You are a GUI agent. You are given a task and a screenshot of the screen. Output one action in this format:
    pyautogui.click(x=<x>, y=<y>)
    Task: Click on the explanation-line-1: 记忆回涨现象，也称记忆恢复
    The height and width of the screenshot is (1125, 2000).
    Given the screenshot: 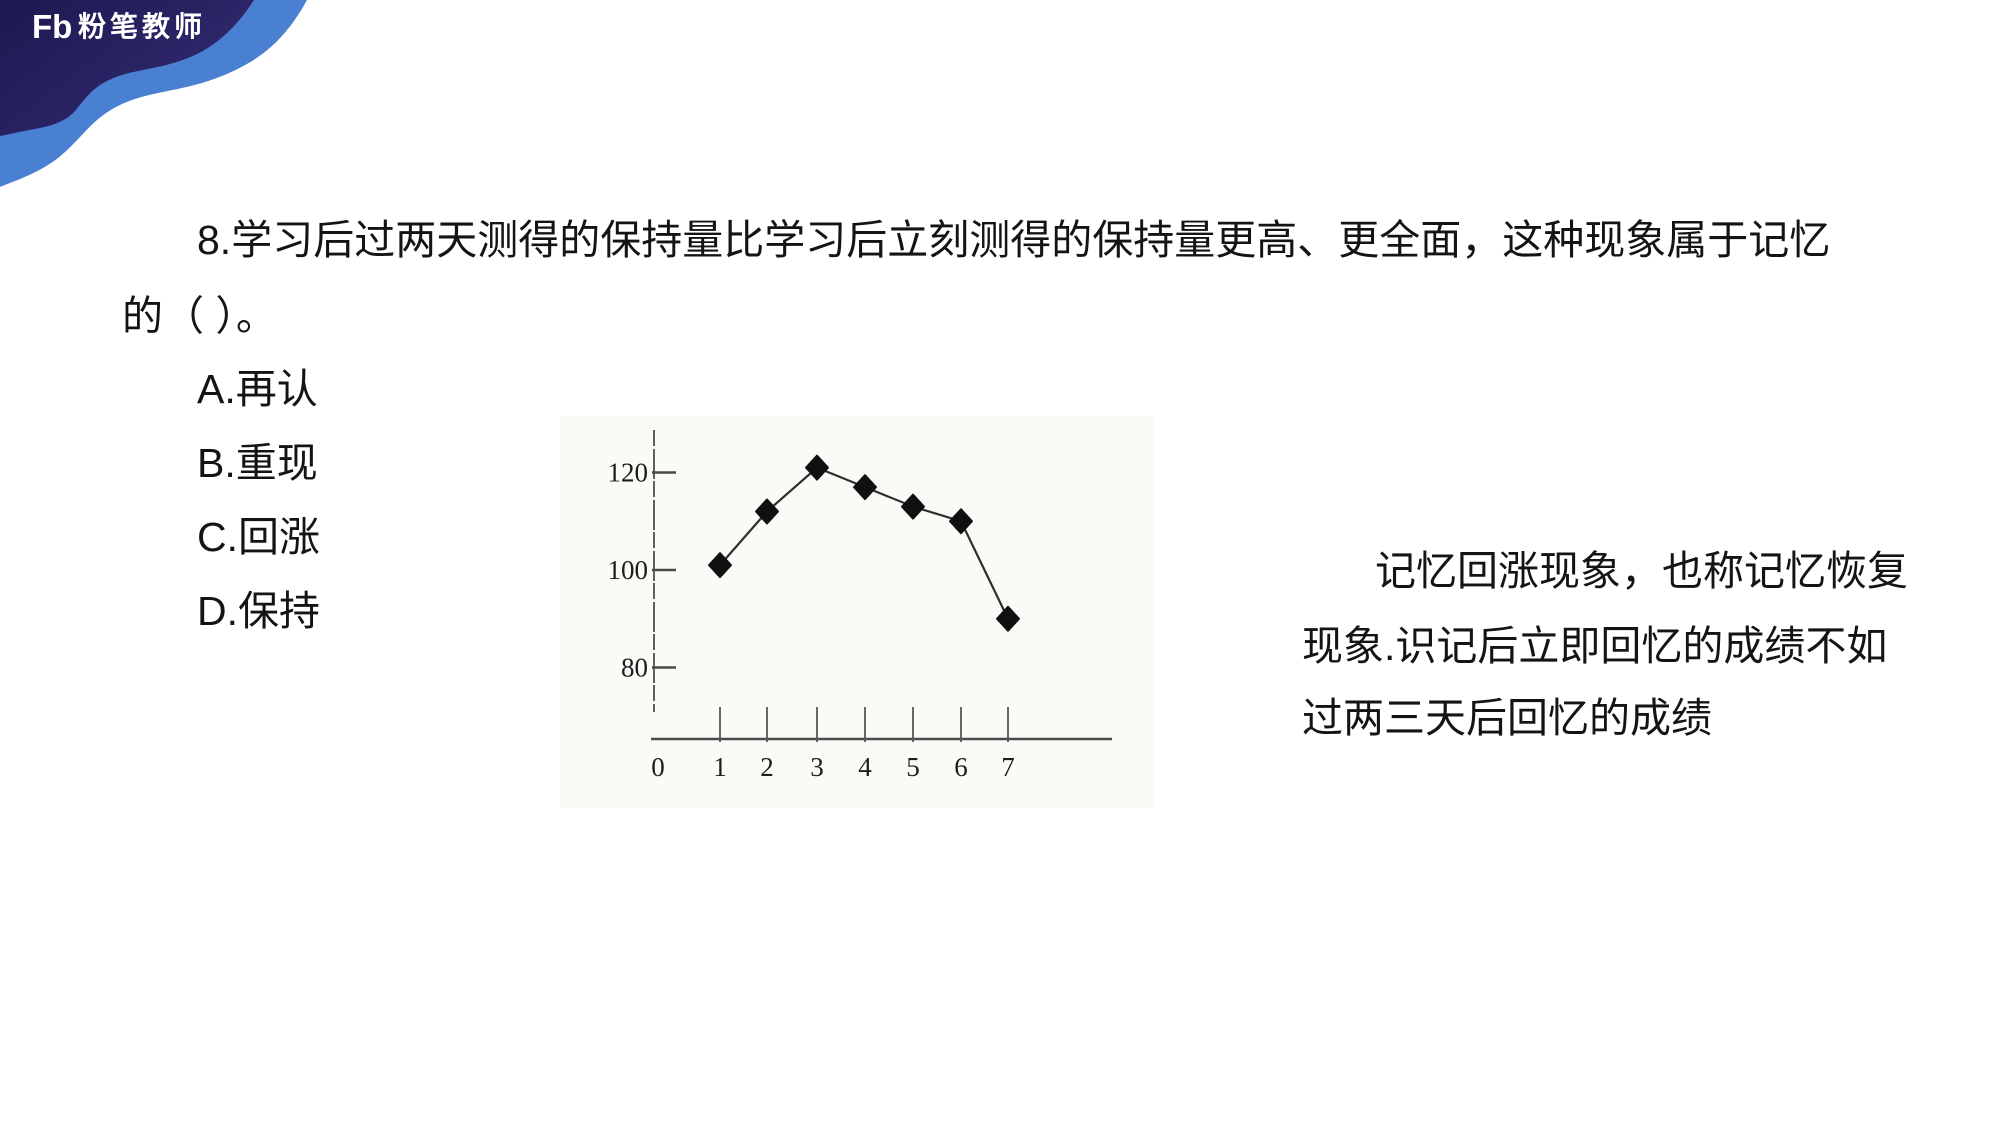 What is the action you would take?
    pyautogui.click(x=1641, y=571)
    